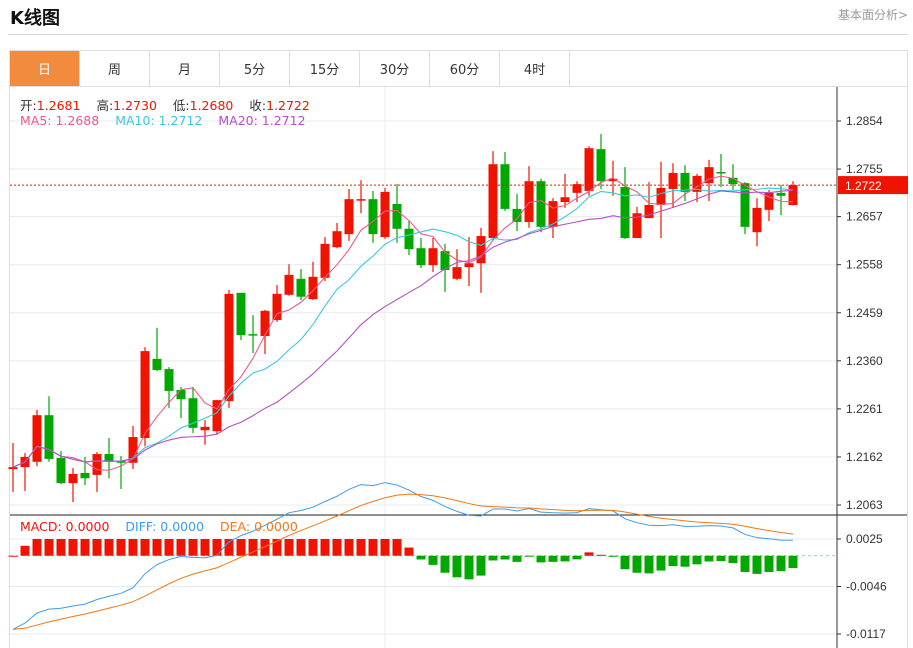 This screenshot has width=913, height=648. I want to click on tabs-divider, so click(458, 86).